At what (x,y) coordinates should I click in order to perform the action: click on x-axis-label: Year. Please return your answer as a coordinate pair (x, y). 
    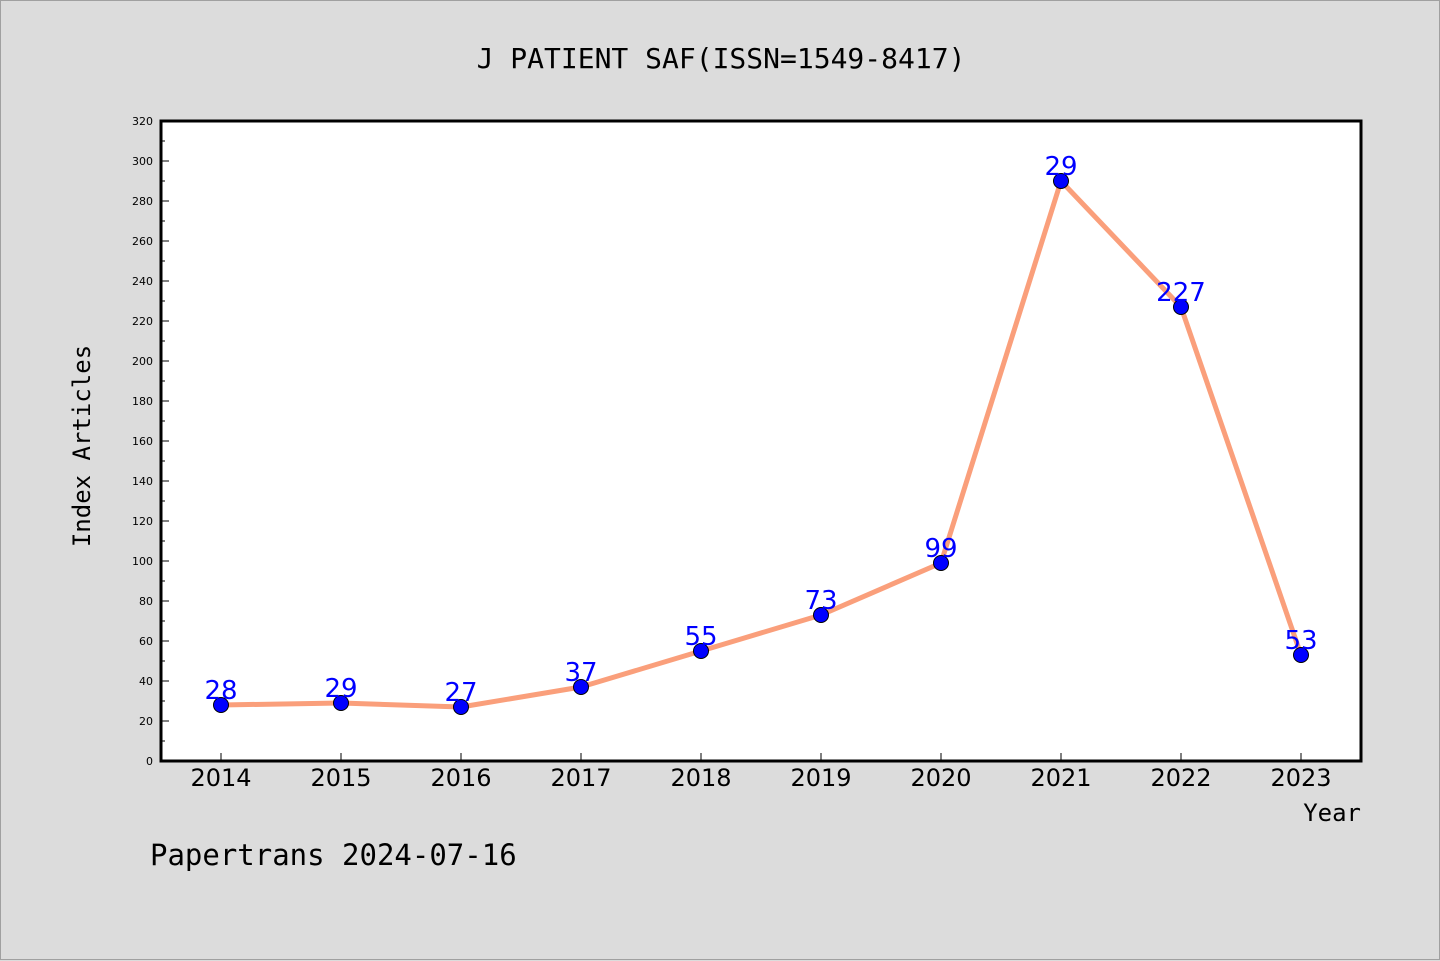
    Looking at the image, I should click on (1332, 813).